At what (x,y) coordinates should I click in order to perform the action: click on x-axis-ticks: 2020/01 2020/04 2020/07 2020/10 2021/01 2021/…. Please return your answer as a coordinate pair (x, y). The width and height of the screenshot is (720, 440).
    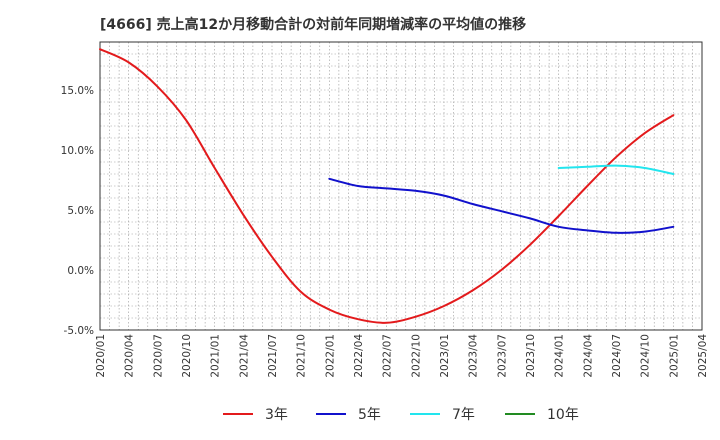
    Looking at the image, I should click on (402, 356).